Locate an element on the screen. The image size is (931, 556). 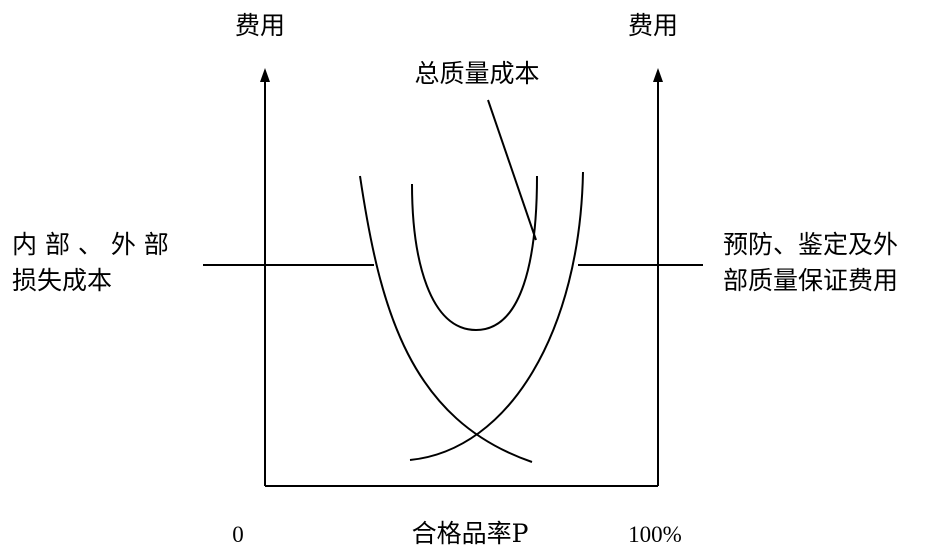
total-cost-pointer is located at coordinates (512, 170).